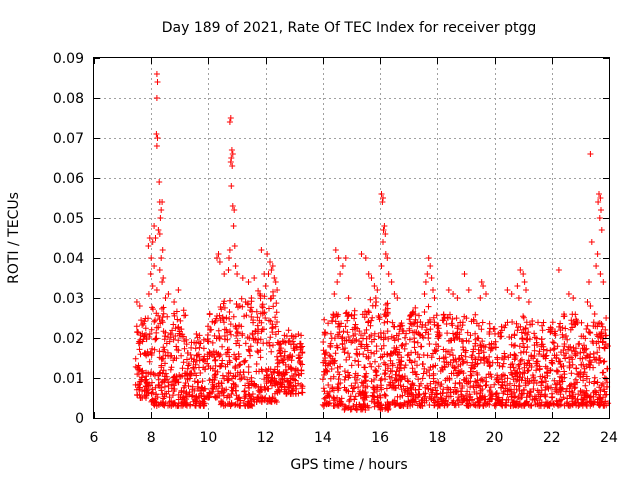 The height and width of the screenshot is (480, 640). I want to click on x-tick-label: 12, so click(266, 438).